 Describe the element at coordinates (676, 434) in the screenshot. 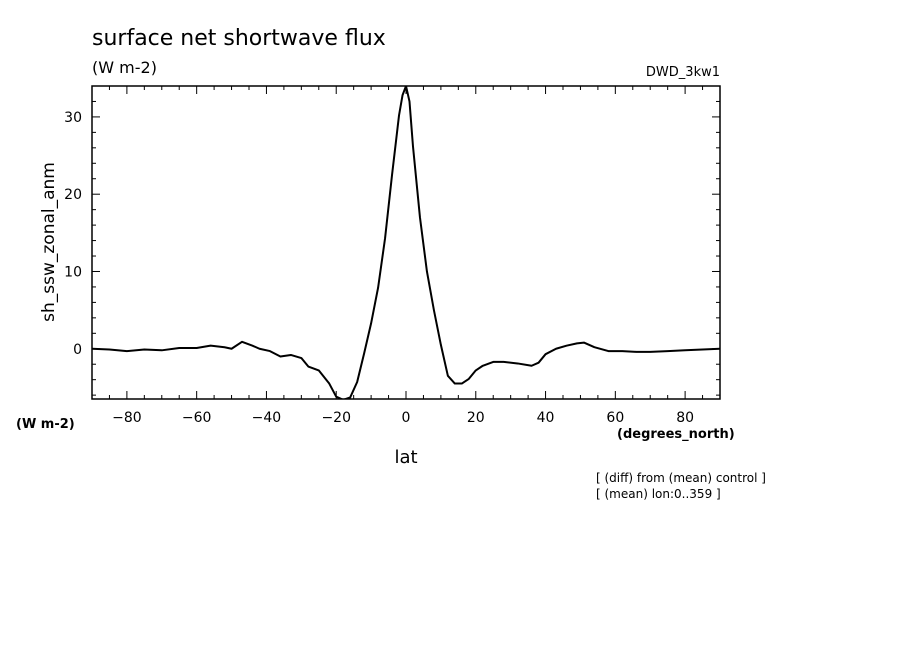

I see `x-axis-units: (degrees_north)` at that location.